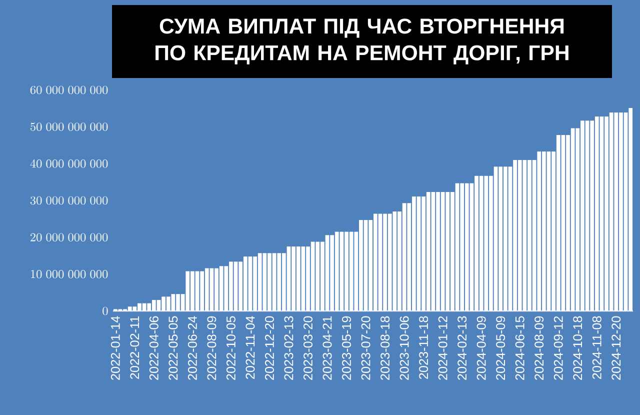  I want to click on x-tick-label: 2024-04-09, so click(481, 348).